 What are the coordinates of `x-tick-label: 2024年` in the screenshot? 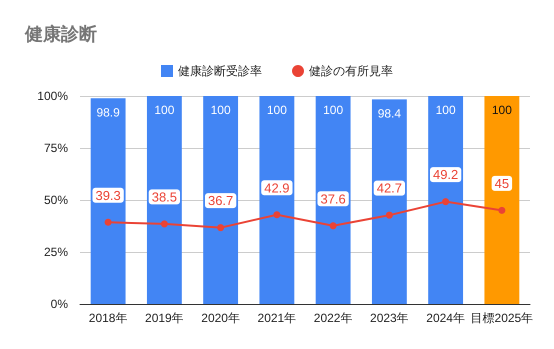 It's located at (445, 318).